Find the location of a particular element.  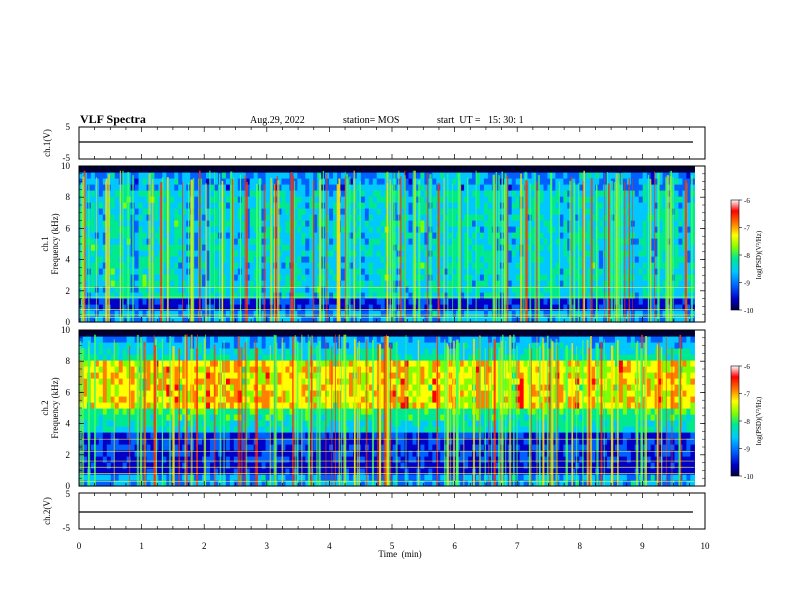

x-tick-label: 0 is located at coordinates (79, 546).